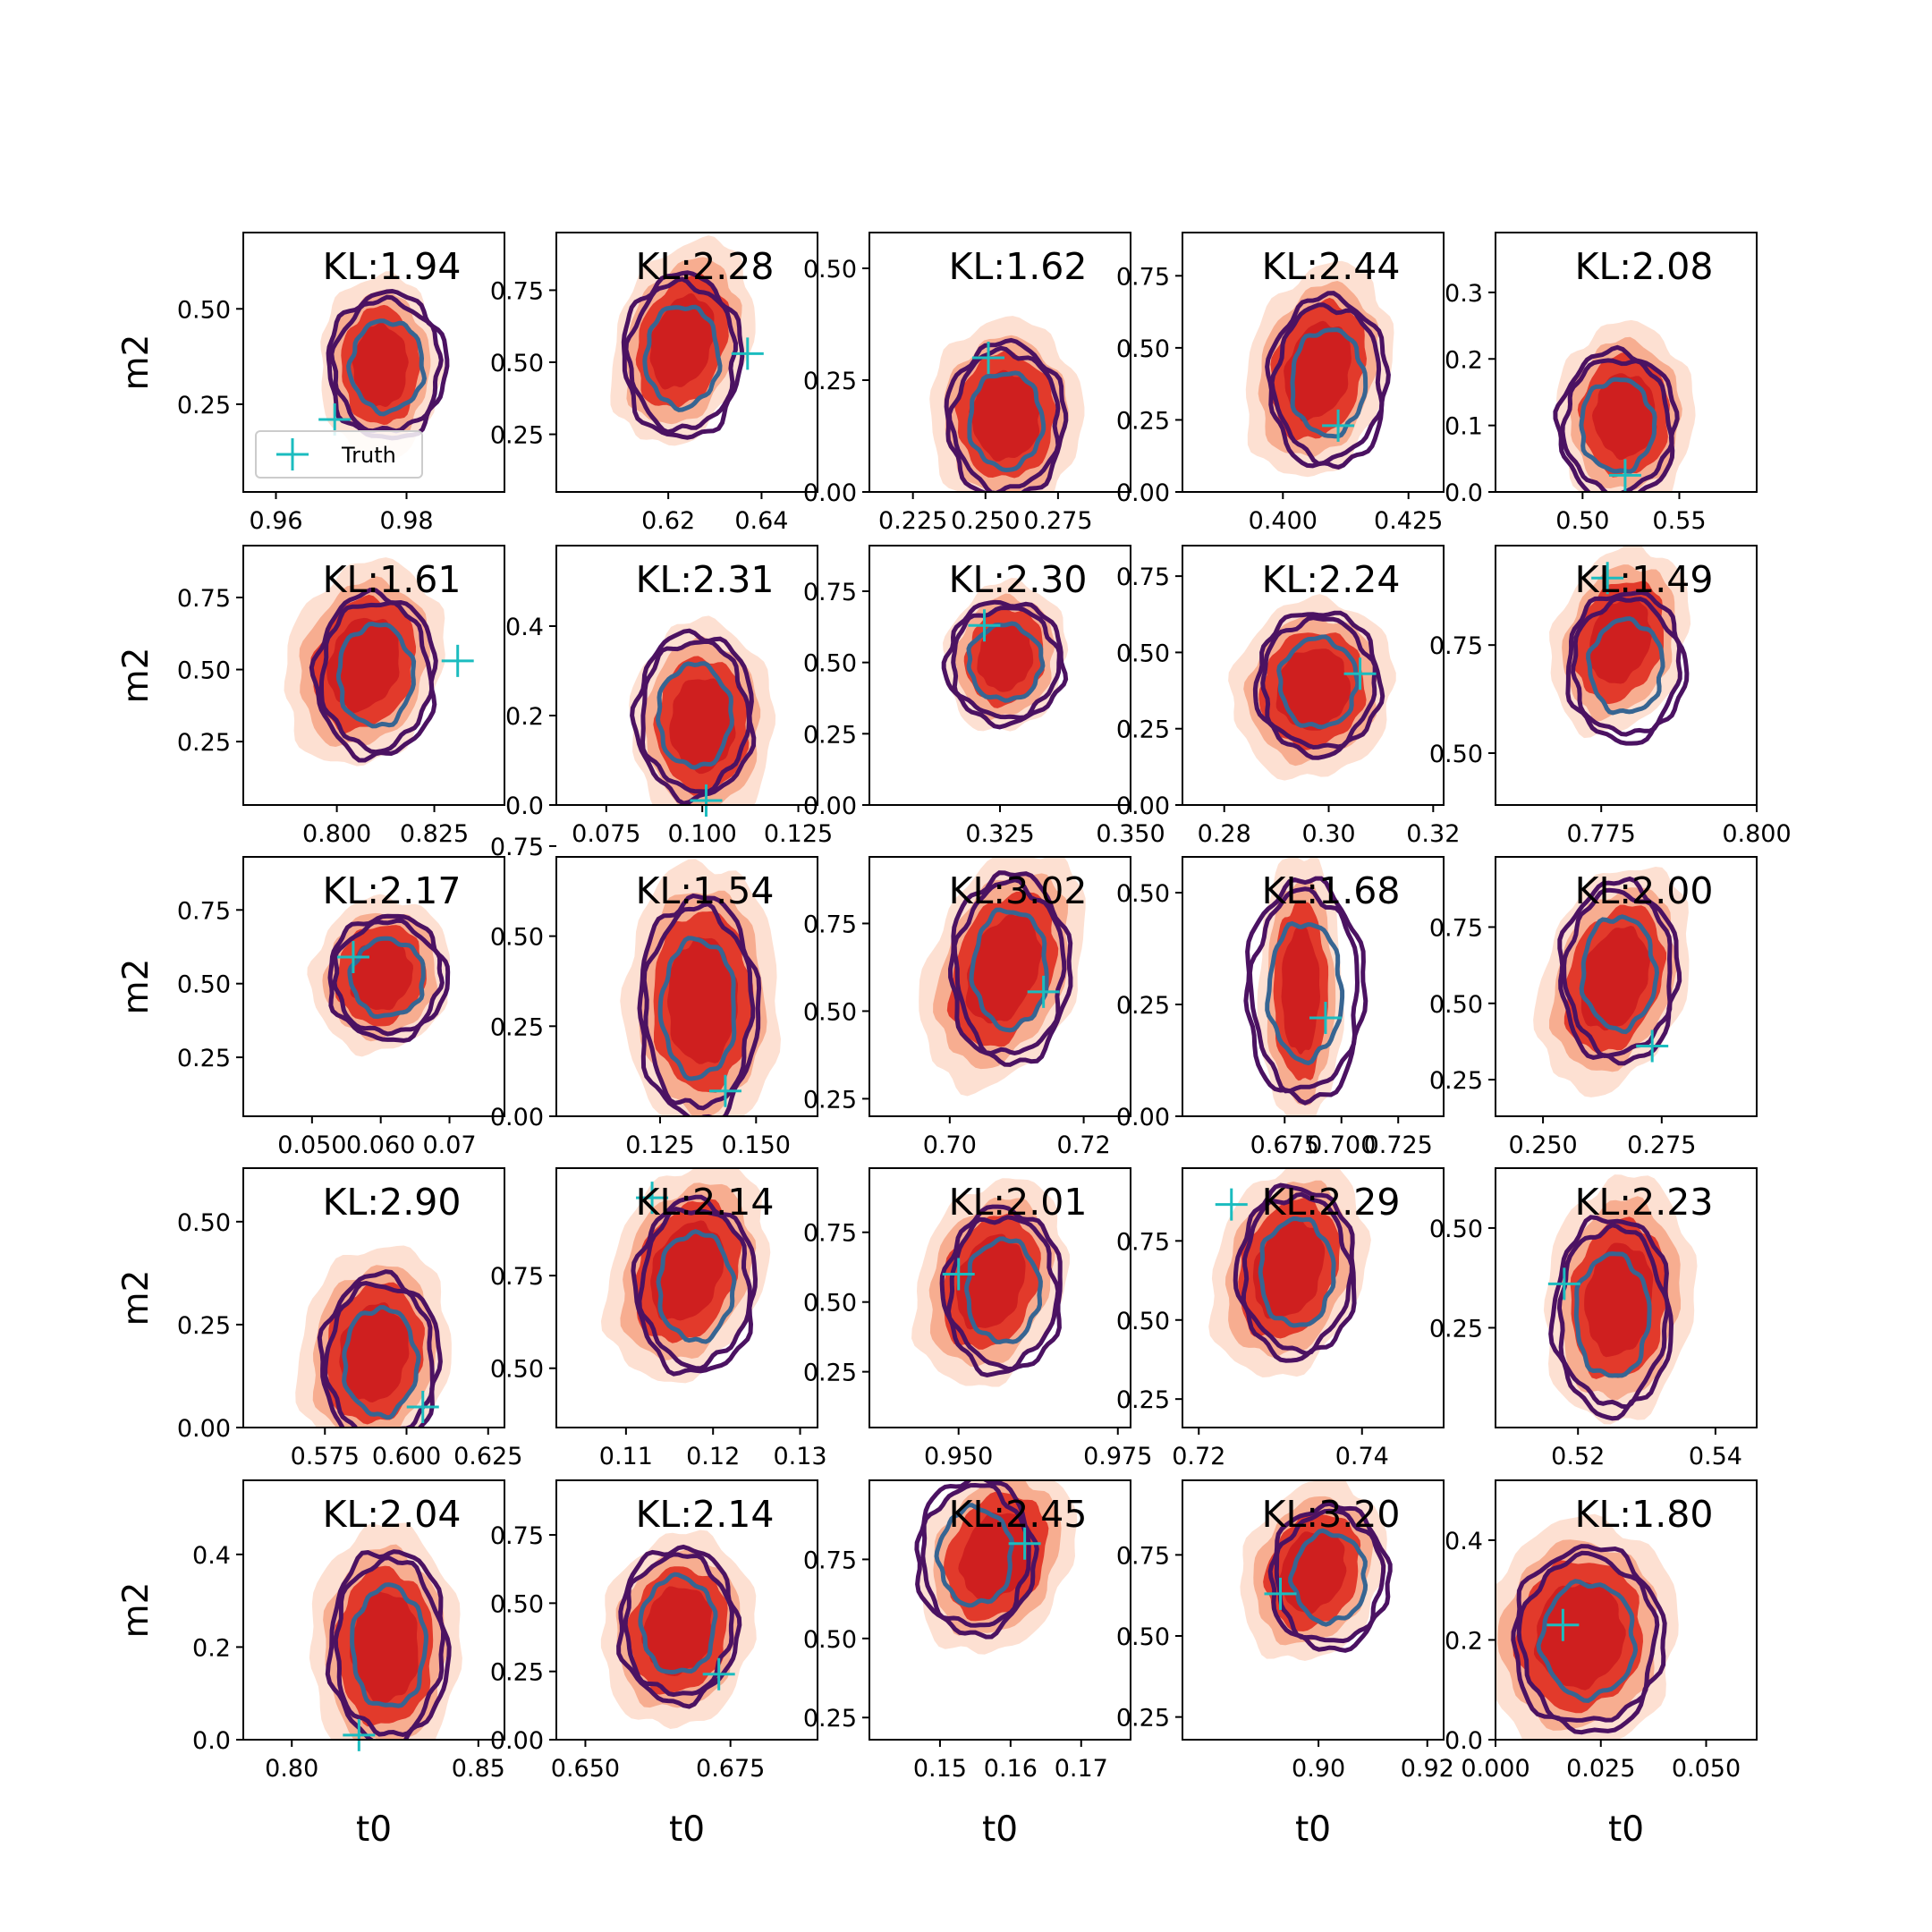 The image size is (1932, 1932). I want to click on x-tick-label: 0.025, so click(1600, 1769).